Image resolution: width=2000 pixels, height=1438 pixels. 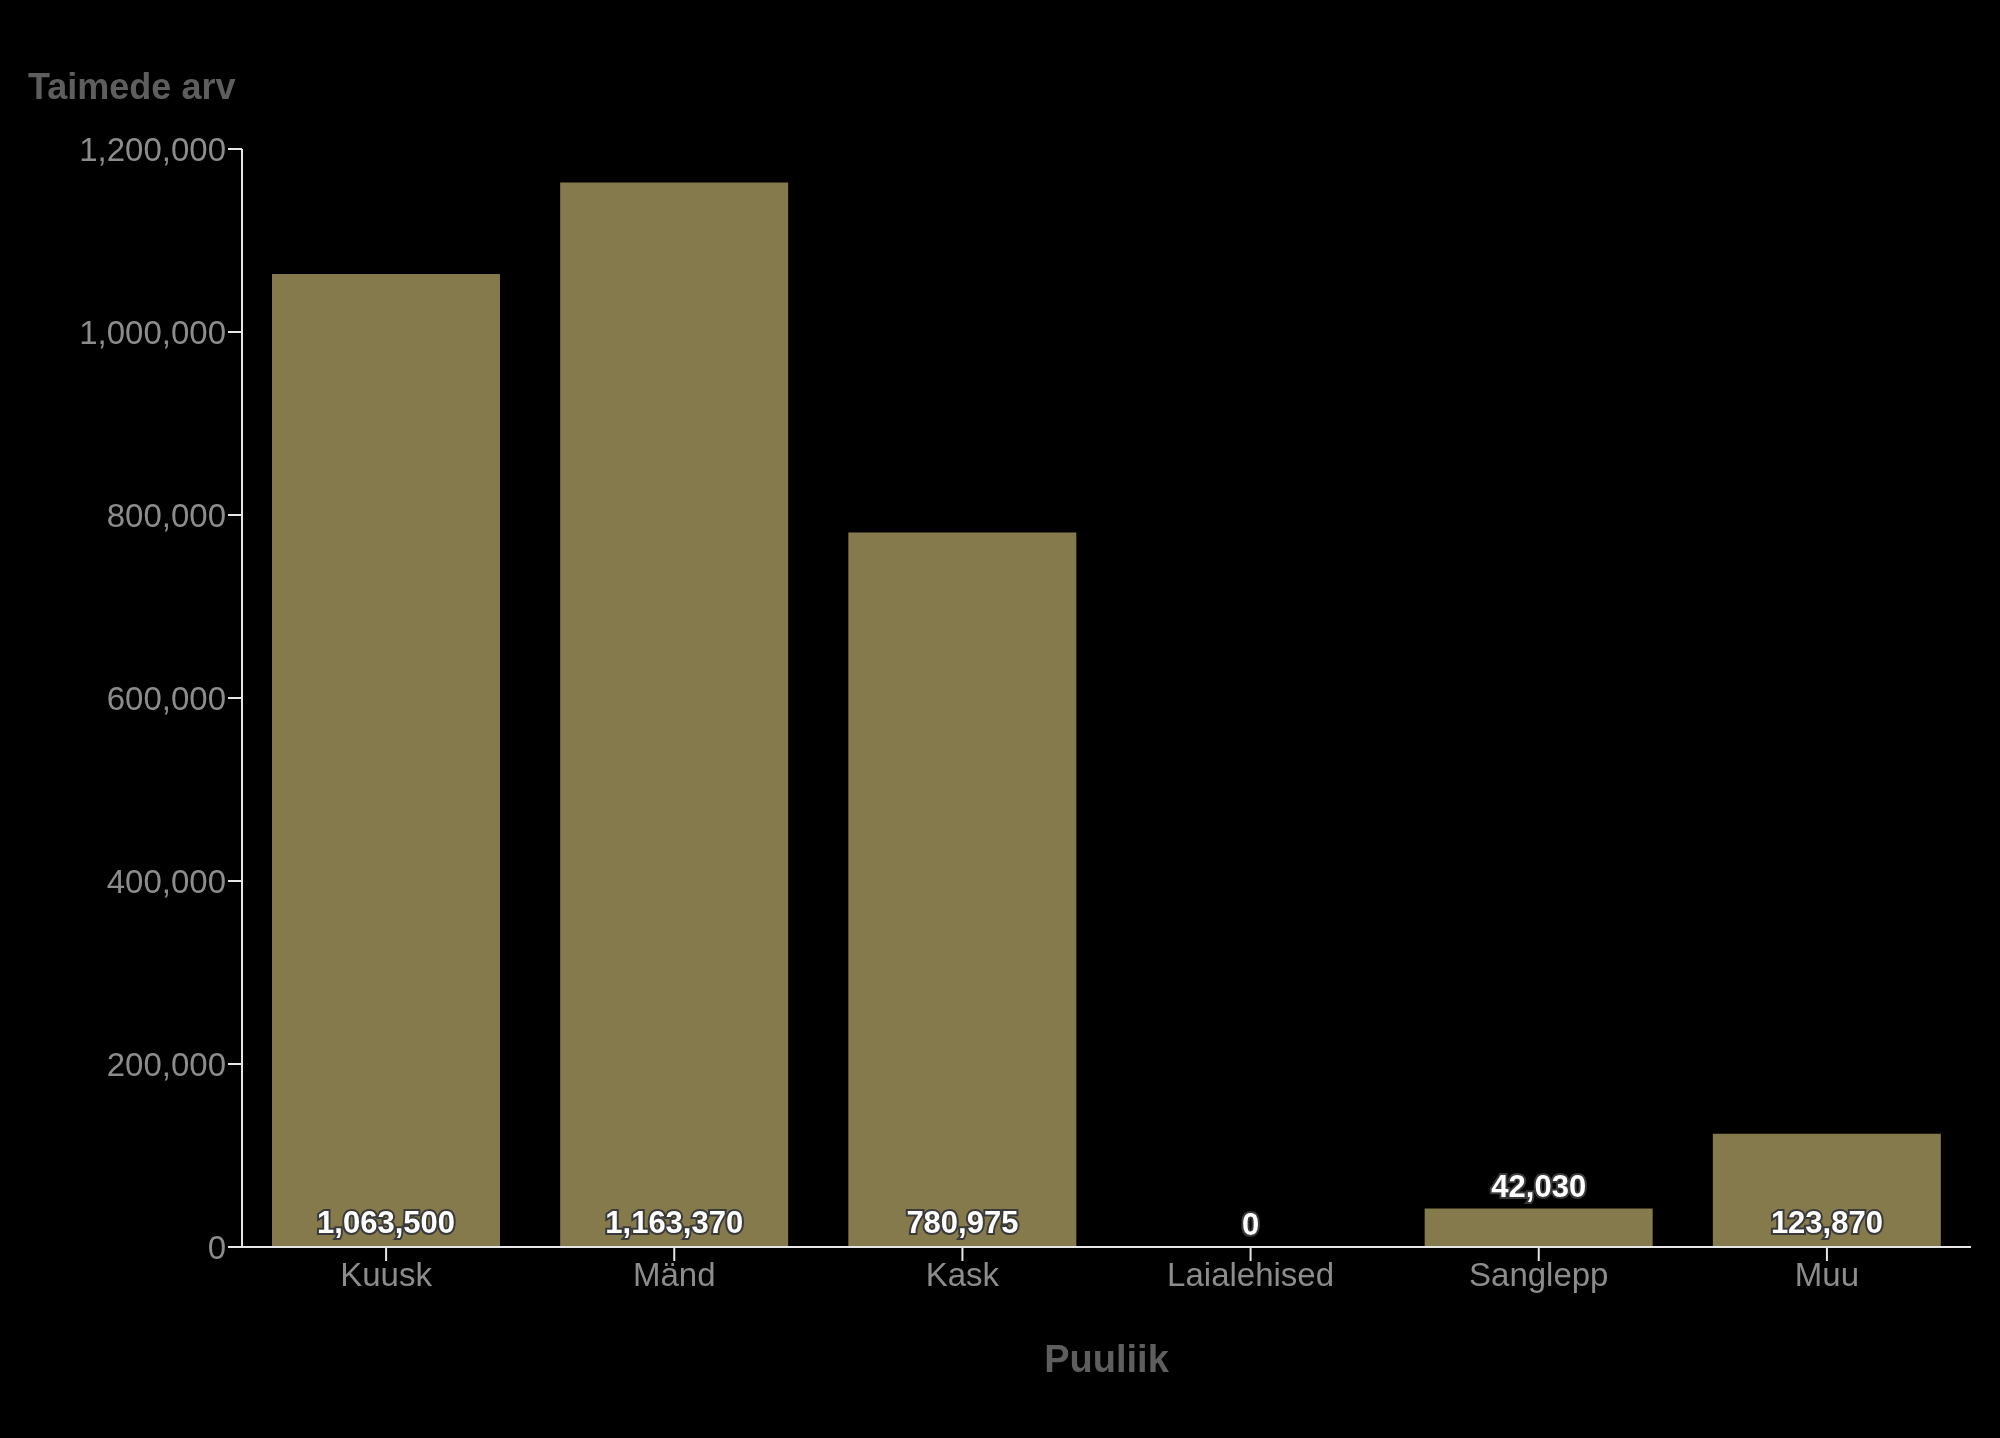 What do you see at coordinates (216, 1247) in the screenshot?
I see `y-tick-label: 0` at bounding box center [216, 1247].